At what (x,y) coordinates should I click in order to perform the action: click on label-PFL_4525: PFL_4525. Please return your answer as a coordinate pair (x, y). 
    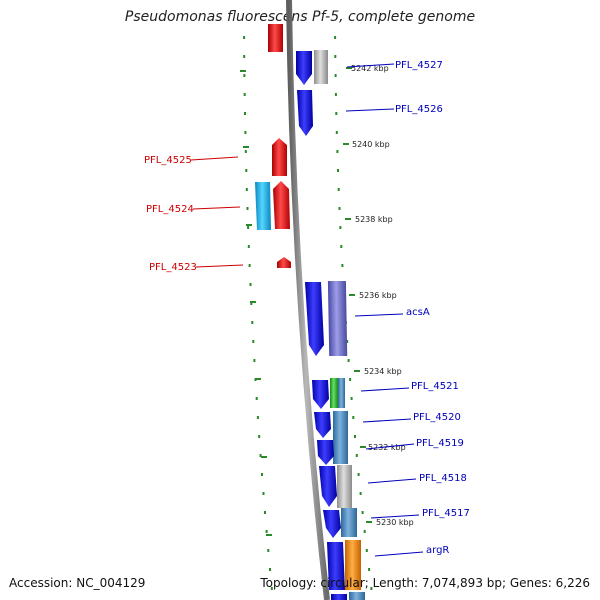
    Looking at the image, I should click on (191, 160).